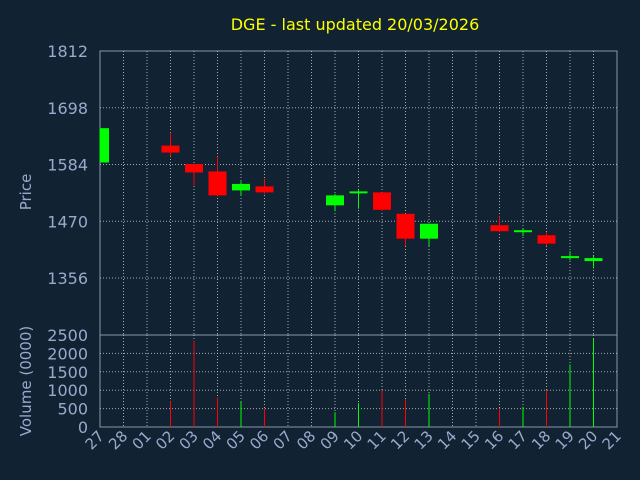  I want to click on volume-tick-label: 2000, so click(67, 353).